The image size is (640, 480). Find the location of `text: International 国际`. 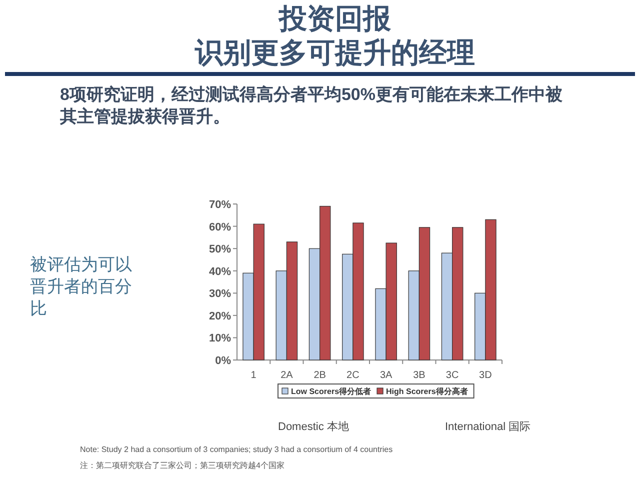

text: International 国际 is located at coordinates (488, 427).